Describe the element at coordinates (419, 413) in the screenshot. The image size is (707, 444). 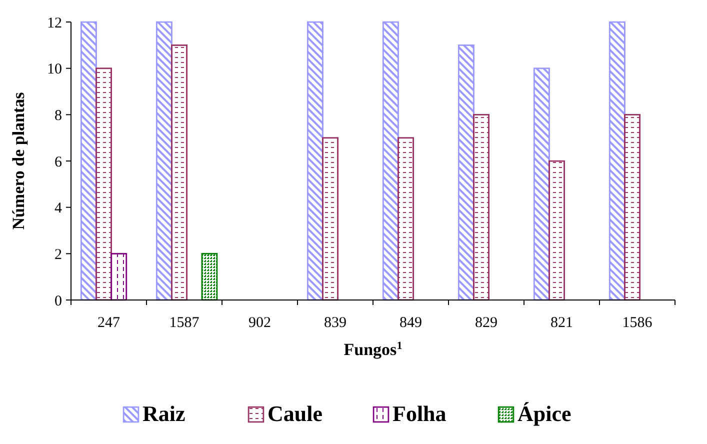
I see `legend-label: Folha` at that location.